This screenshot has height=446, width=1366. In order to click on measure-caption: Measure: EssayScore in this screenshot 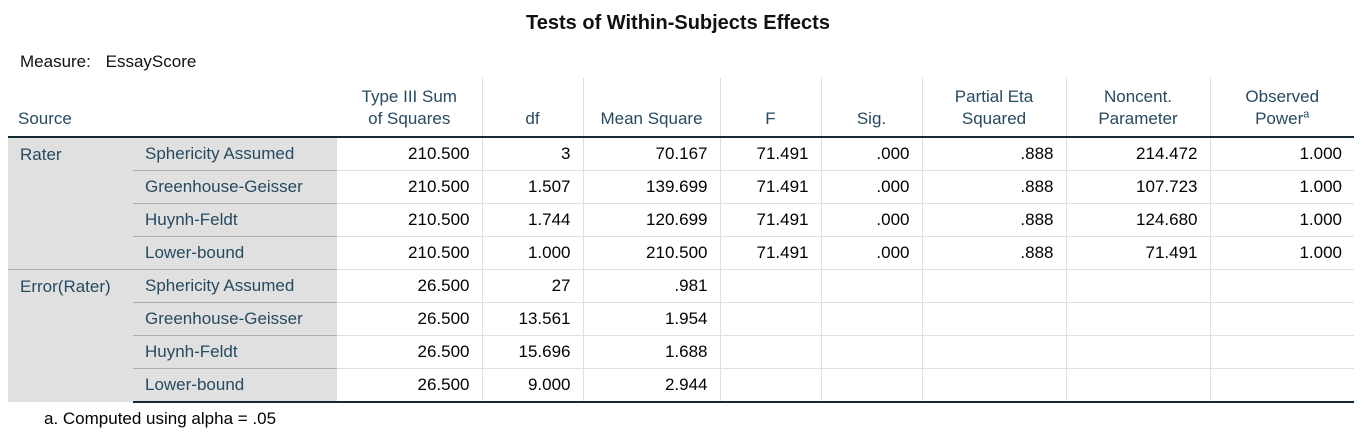, I will do `click(108, 62)`.